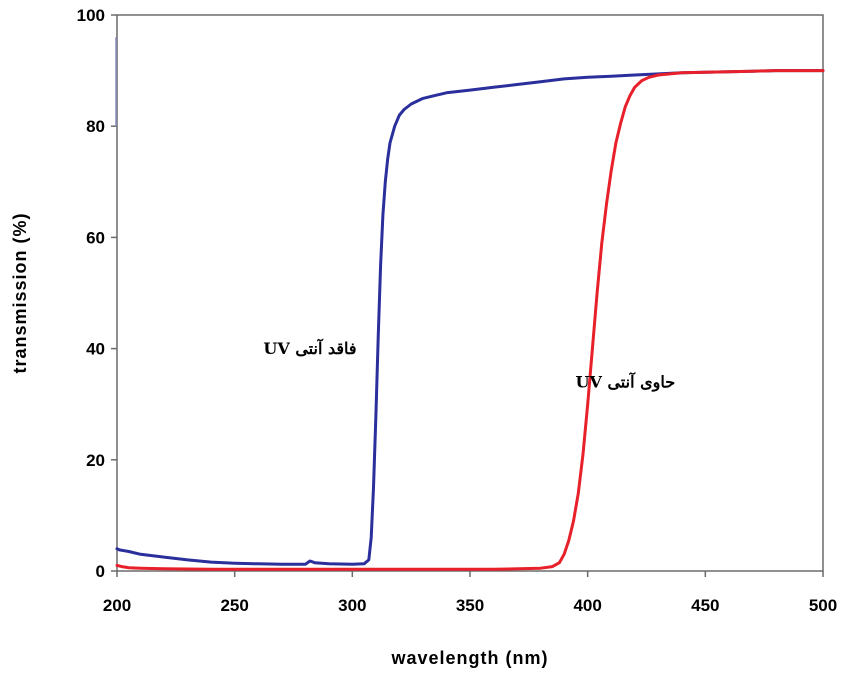  I want to click on y-tick-label: 100, so click(91, 15).